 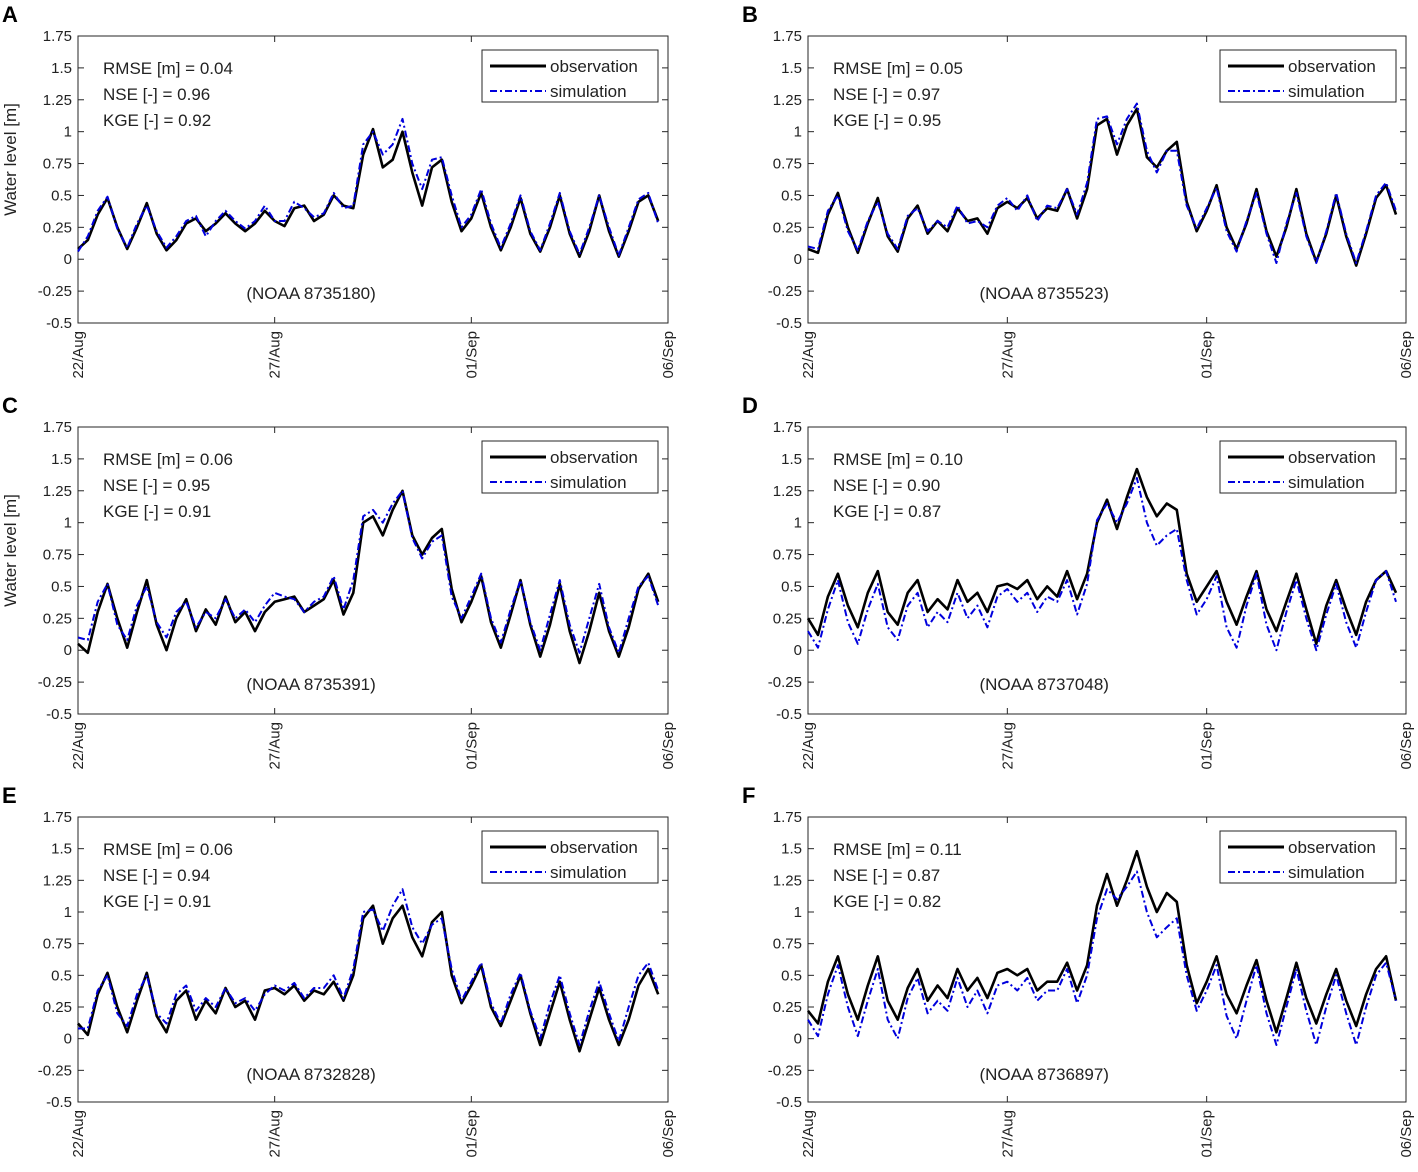 What do you see at coordinates (1043, 1074) in the screenshot?
I see `station-label: (NOAA 8736897)` at bounding box center [1043, 1074].